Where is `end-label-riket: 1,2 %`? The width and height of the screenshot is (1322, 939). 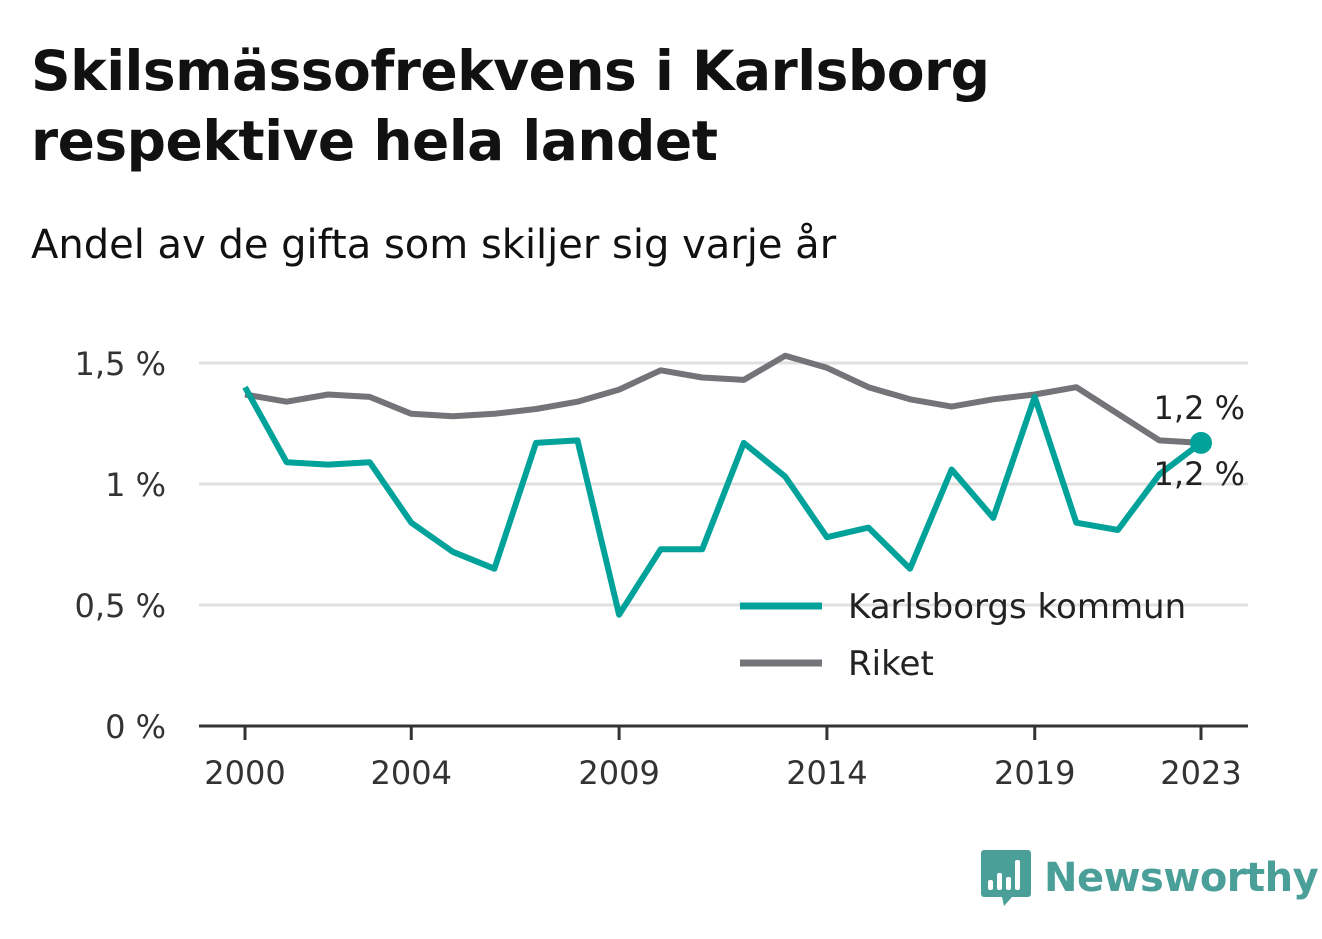
end-label-riket: 1,2 % is located at coordinates (1199, 408).